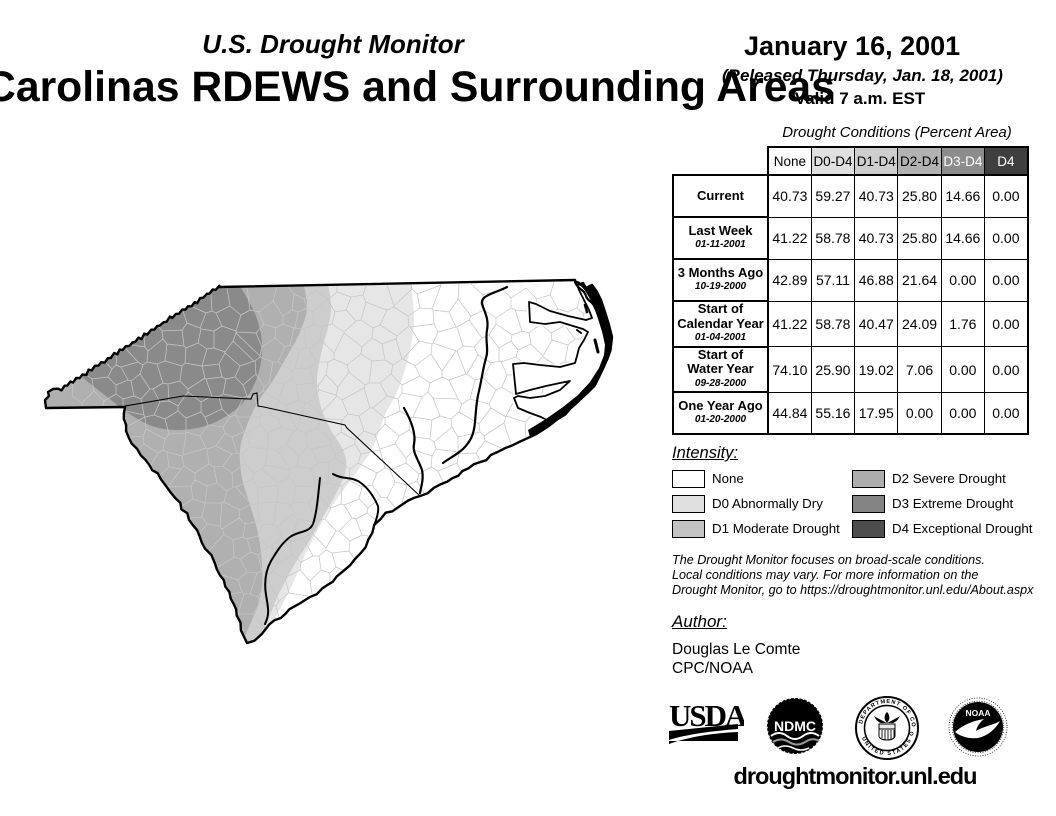 The image size is (1056, 816). What do you see at coordinates (977, 713) in the screenshot?
I see `svg-text: NOAA` at bounding box center [977, 713].